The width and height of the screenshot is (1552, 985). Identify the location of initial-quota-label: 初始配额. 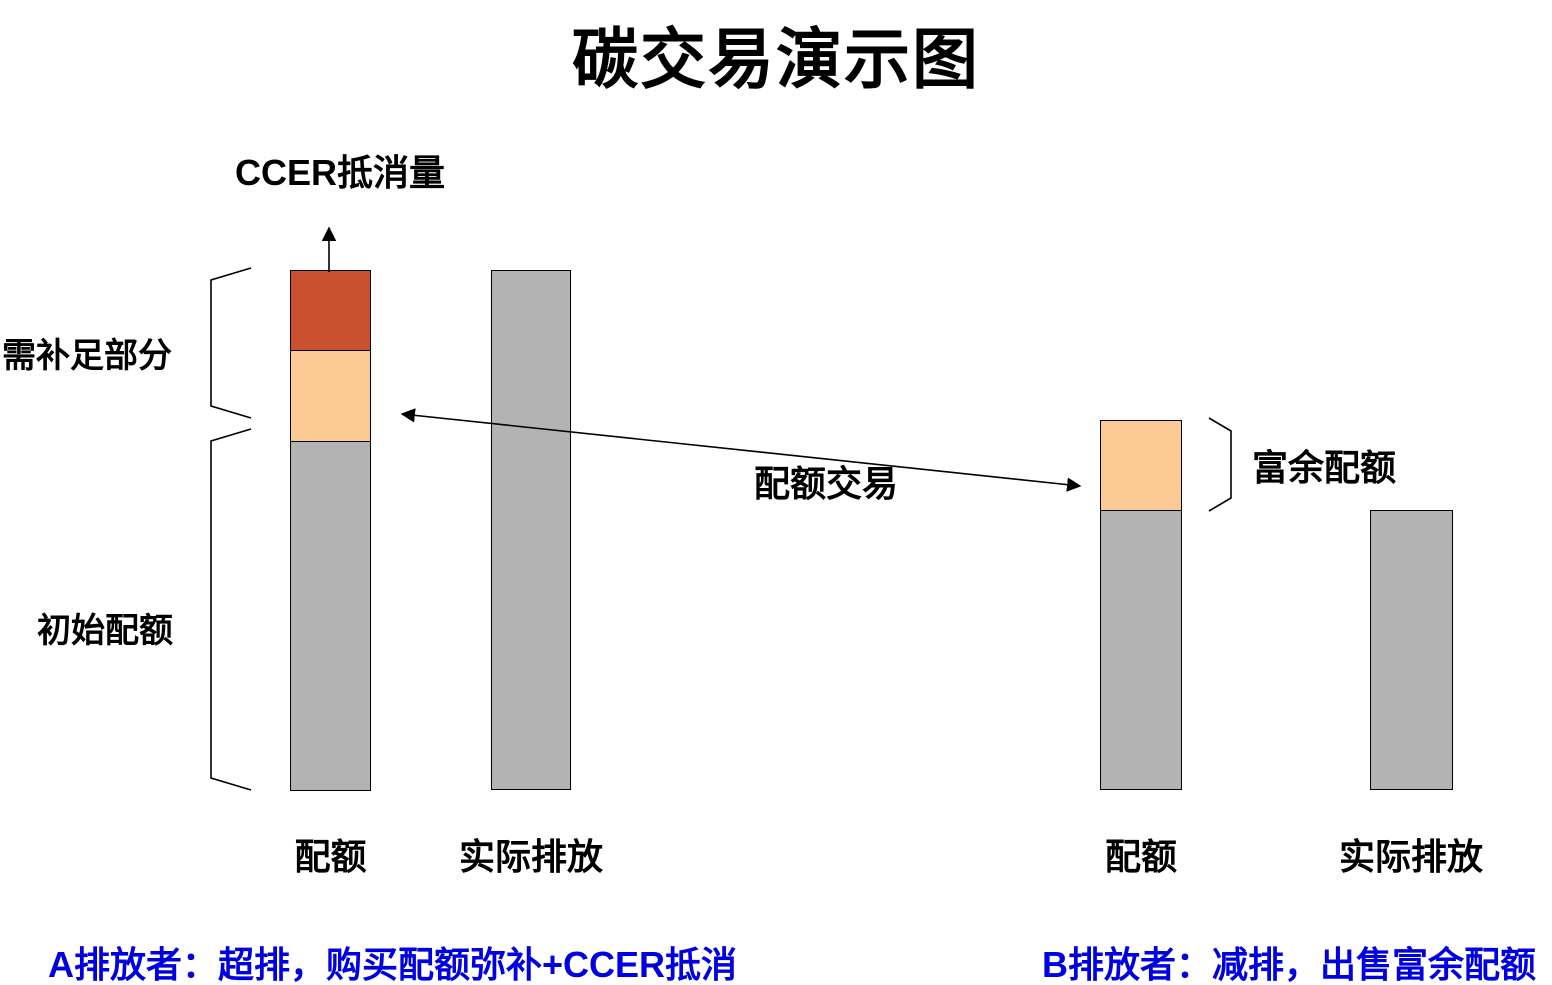
(105, 631).